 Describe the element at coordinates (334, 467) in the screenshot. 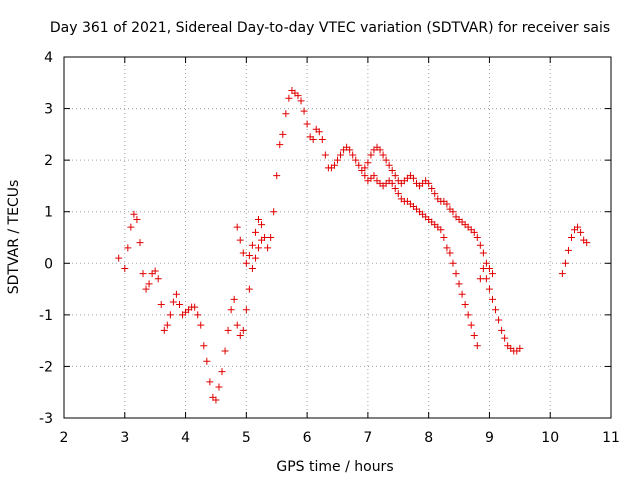

I see `x-axis-label: GPS time / hours` at that location.